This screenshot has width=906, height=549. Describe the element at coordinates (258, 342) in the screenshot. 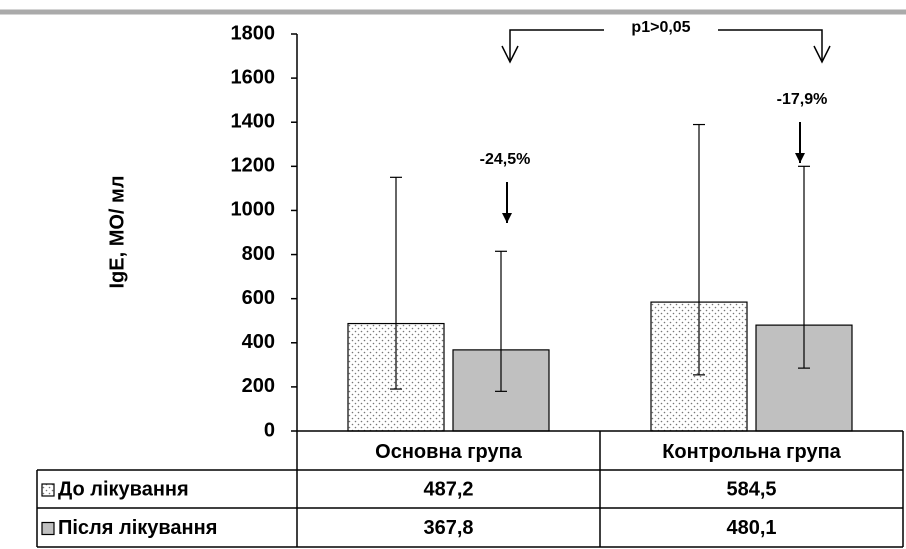

I see `y-tick-label: 400` at that location.